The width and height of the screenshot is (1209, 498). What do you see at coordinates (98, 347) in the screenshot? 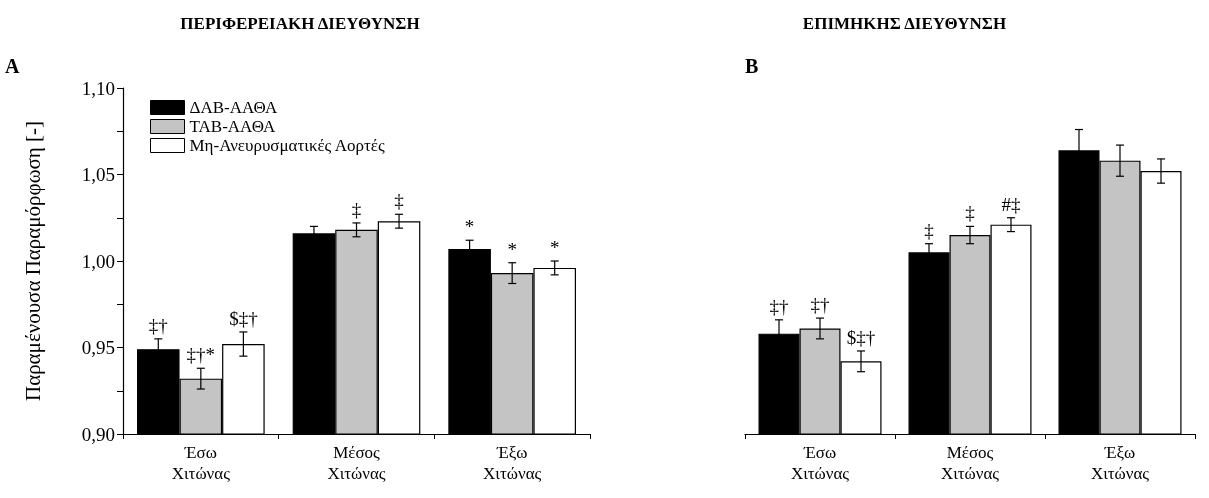
I see `y-tick-label: 0,95` at bounding box center [98, 347].